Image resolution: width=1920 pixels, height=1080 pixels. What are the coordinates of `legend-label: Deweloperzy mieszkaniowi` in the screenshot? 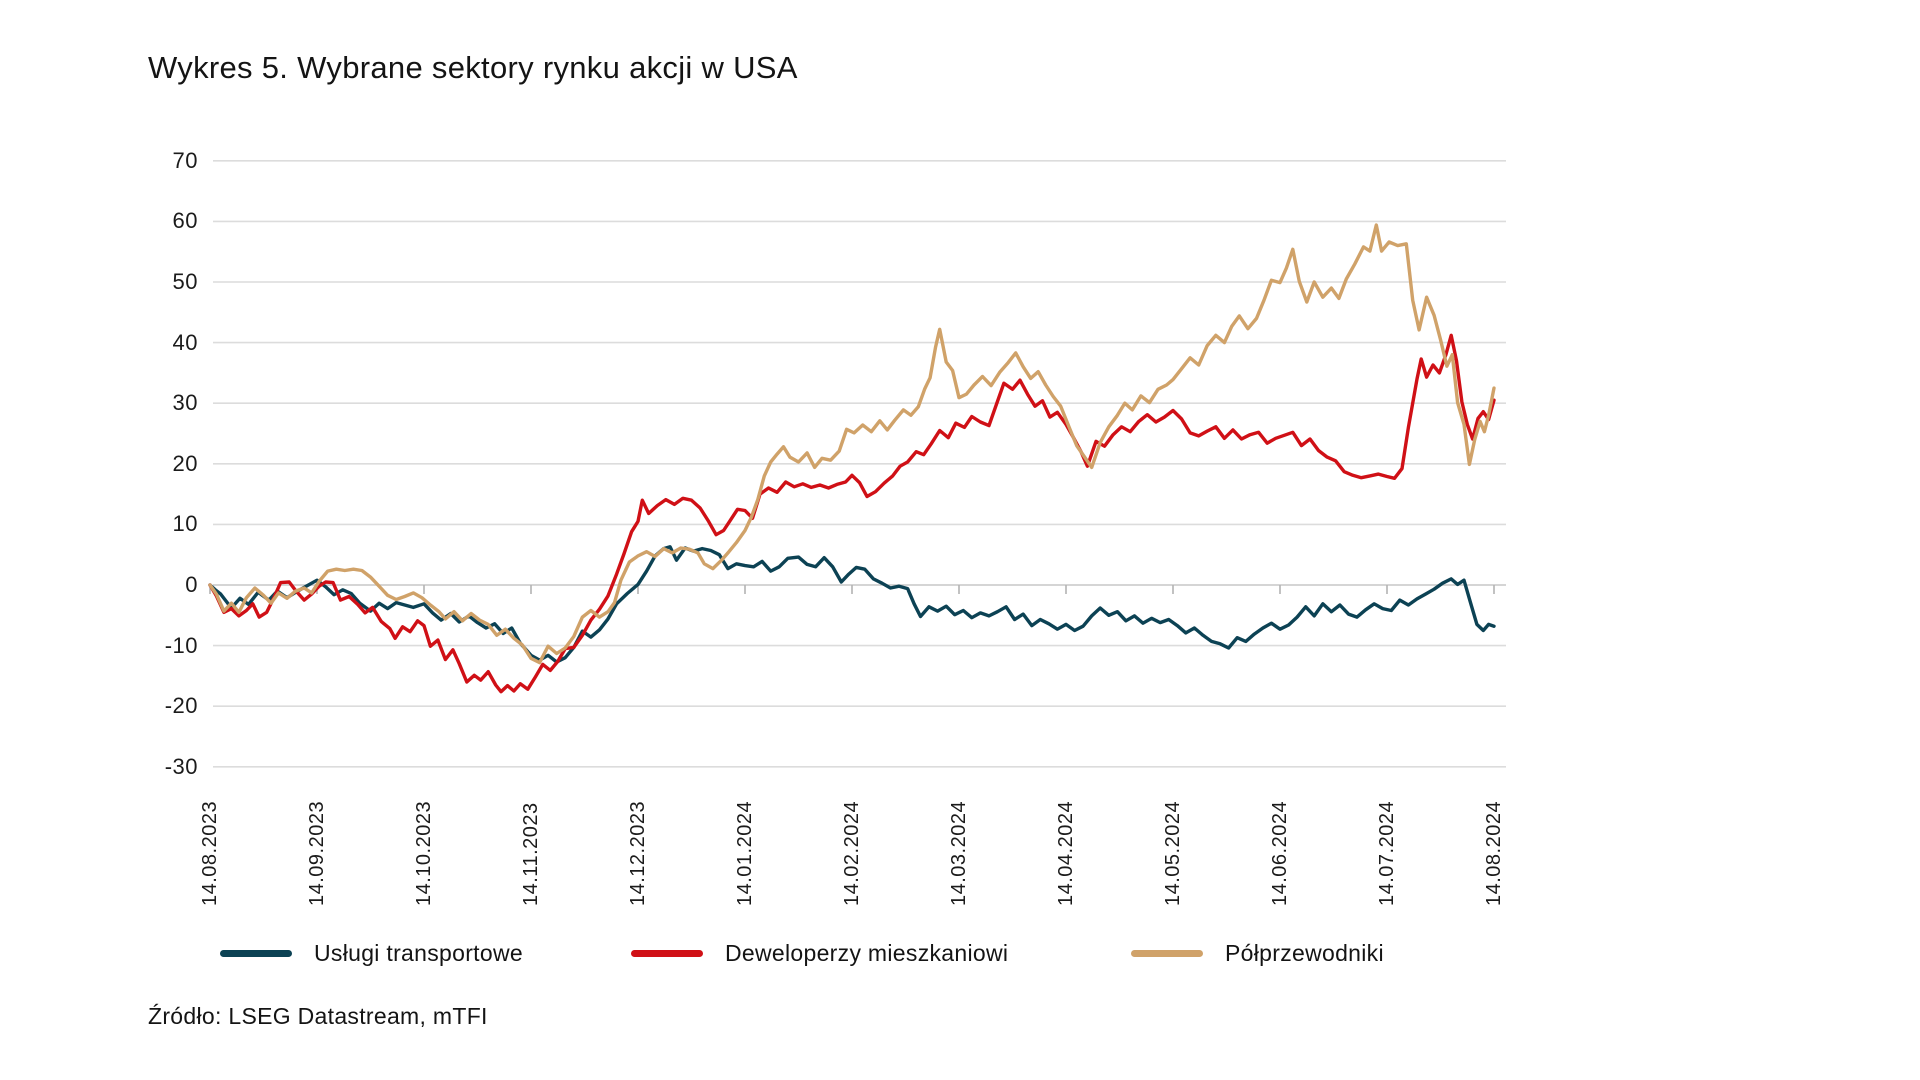 It's located at (867, 952).